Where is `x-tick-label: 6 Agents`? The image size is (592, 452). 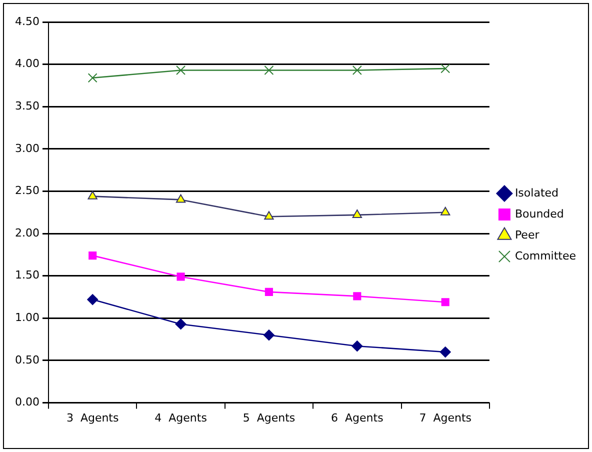 x-tick-label: 6 Agents is located at coordinates (357, 417).